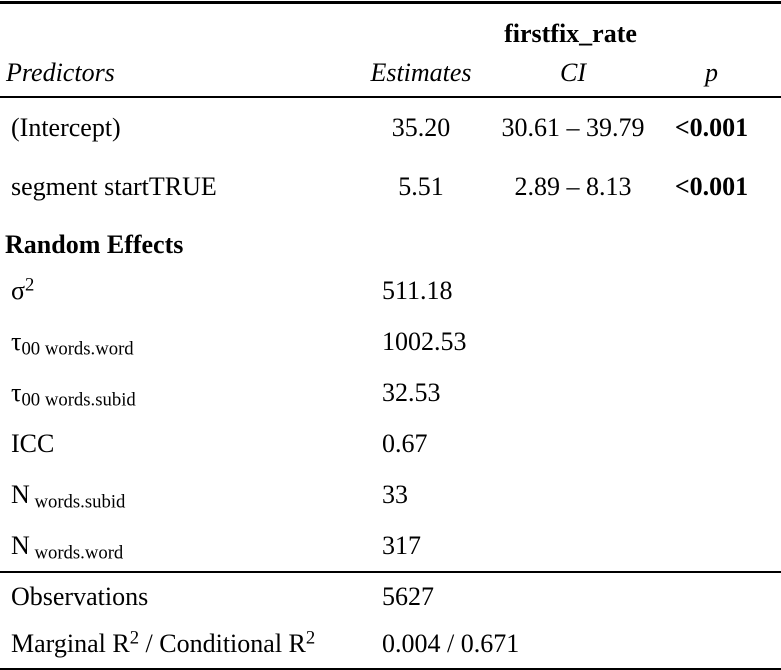  What do you see at coordinates (722, 76) in the screenshot?
I see `column-header-p: p` at bounding box center [722, 76].